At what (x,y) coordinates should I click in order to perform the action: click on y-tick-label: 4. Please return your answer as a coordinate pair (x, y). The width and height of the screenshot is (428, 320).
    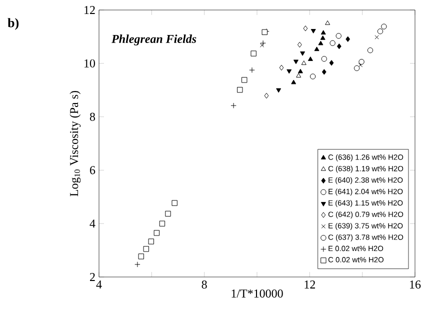
    Looking at the image, I should click on (93, 224).